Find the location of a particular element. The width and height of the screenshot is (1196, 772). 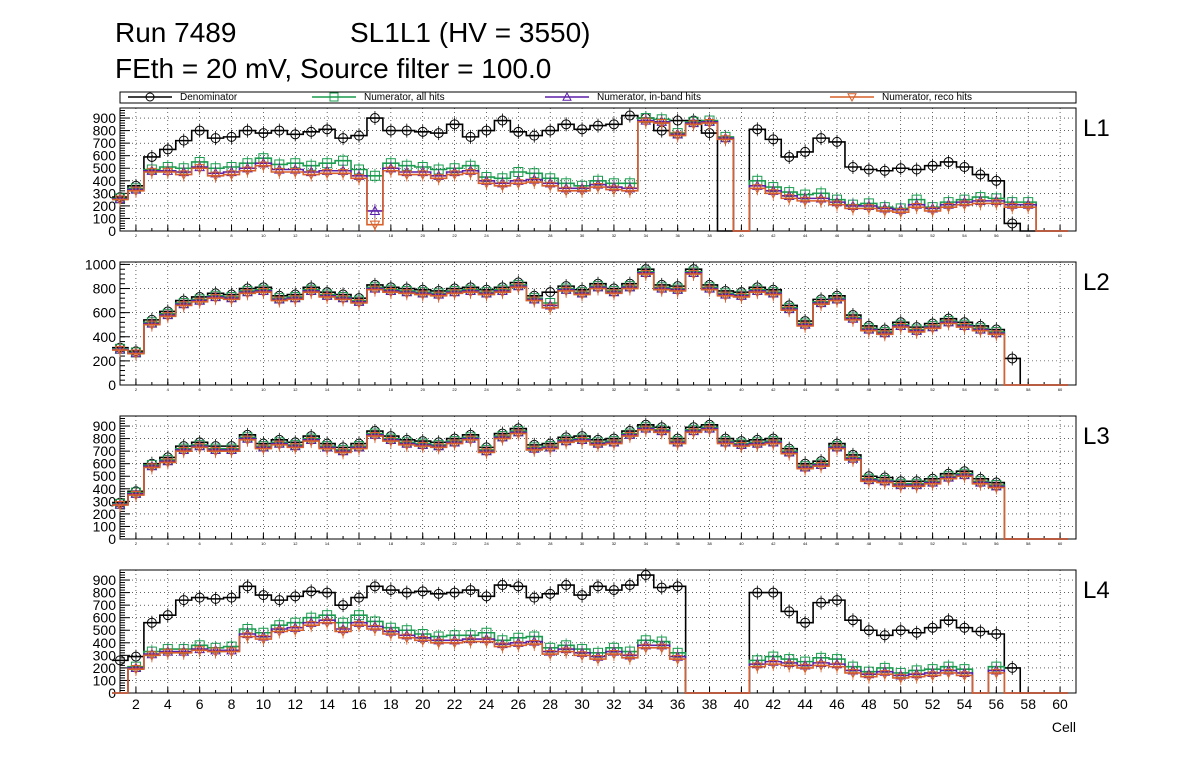

x-tick-label: 28 is located at coordinates (550, 704).